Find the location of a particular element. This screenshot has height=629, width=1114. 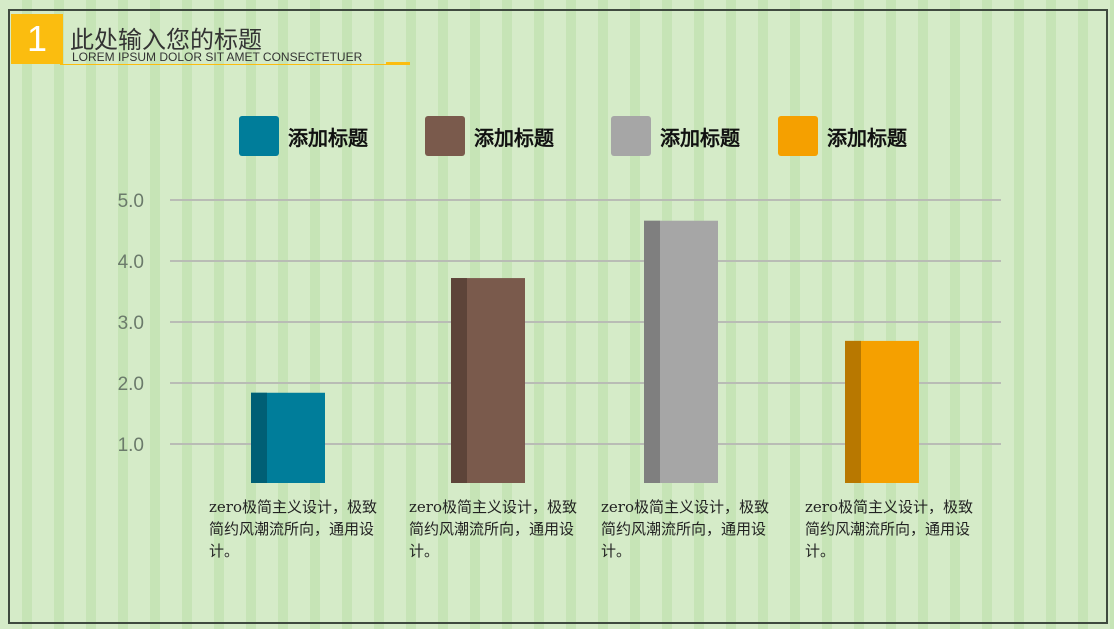

chart-legend: 添加标题 添加标题 添加标题 添加标题 is located at coordinates (557, 136).